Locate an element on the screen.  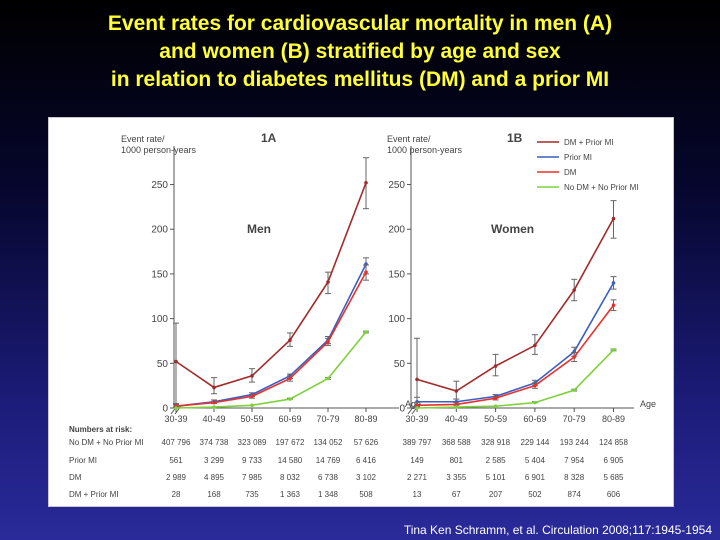
x-tick-label-a: 50-59 is located at coordinates (251, 419).